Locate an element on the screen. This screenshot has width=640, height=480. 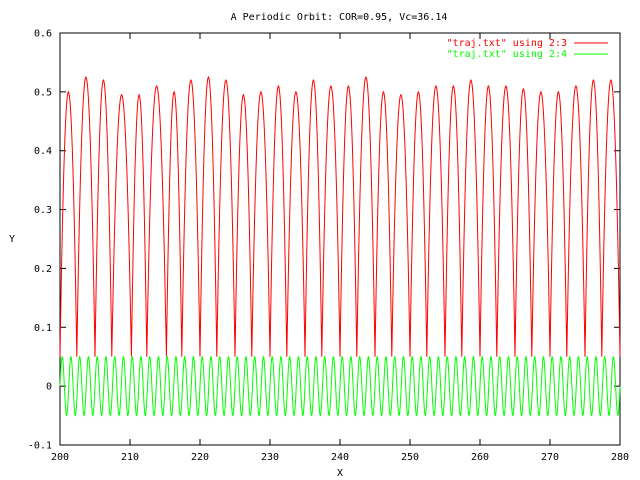
chart-title: A Periodic Orbit: COR=0.95, Vc=36.14 is located at coordinates (339, 17).